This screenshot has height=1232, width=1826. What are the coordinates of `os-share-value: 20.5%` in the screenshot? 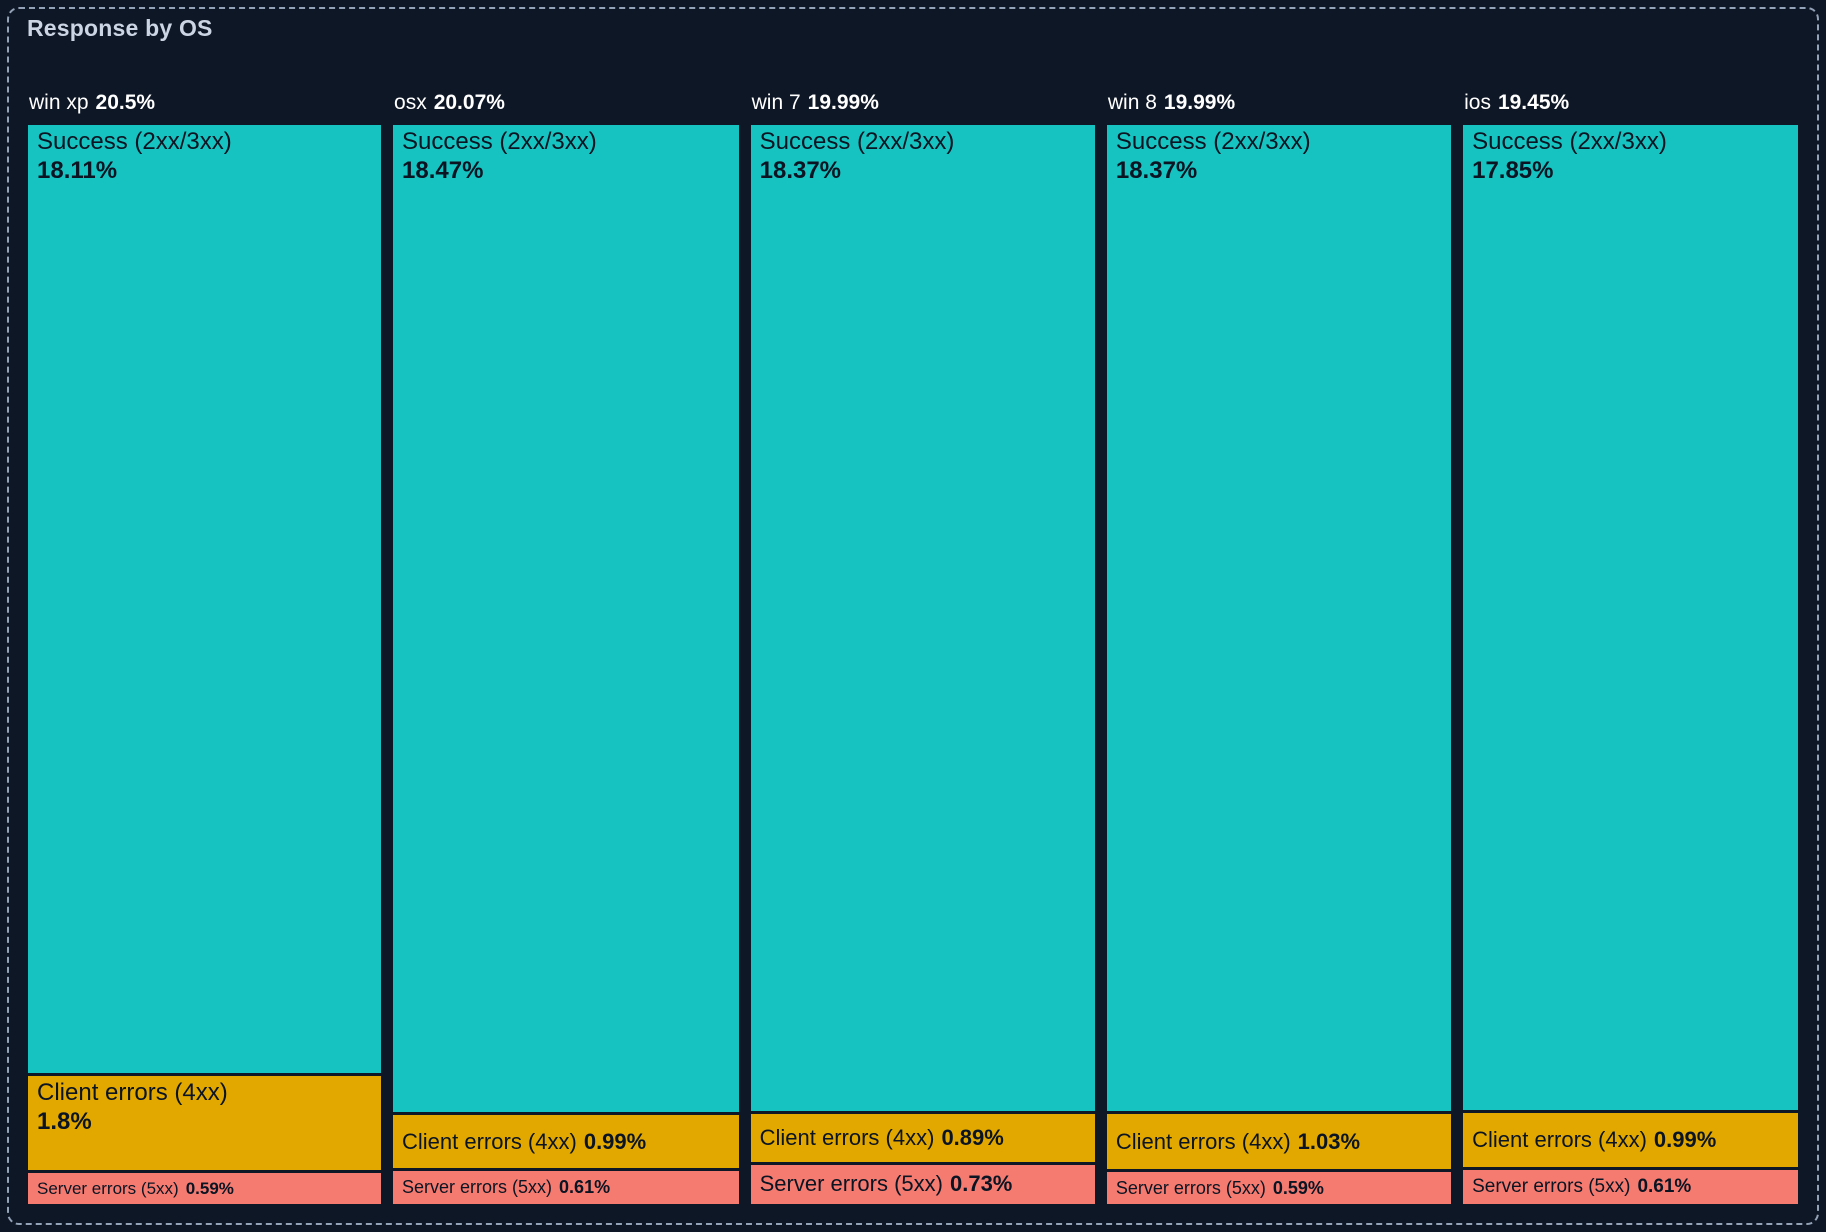 It's located at (125, 102).